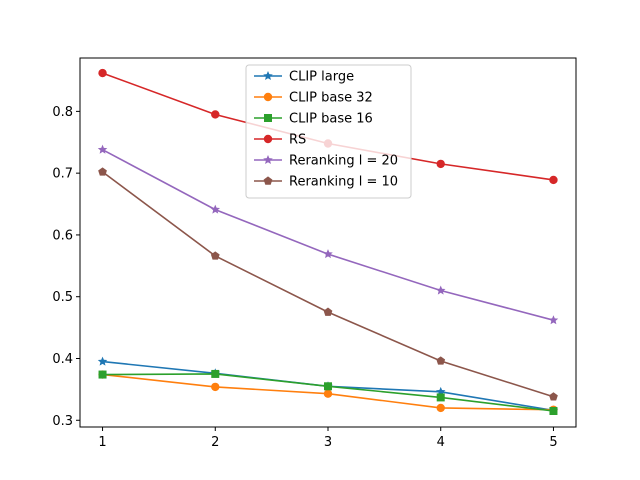 This screenshot has height=480, width=640. Describe the element at coordinates (62, 235) in the screenshot. I see `y-tick-label: 0.6` at that location.